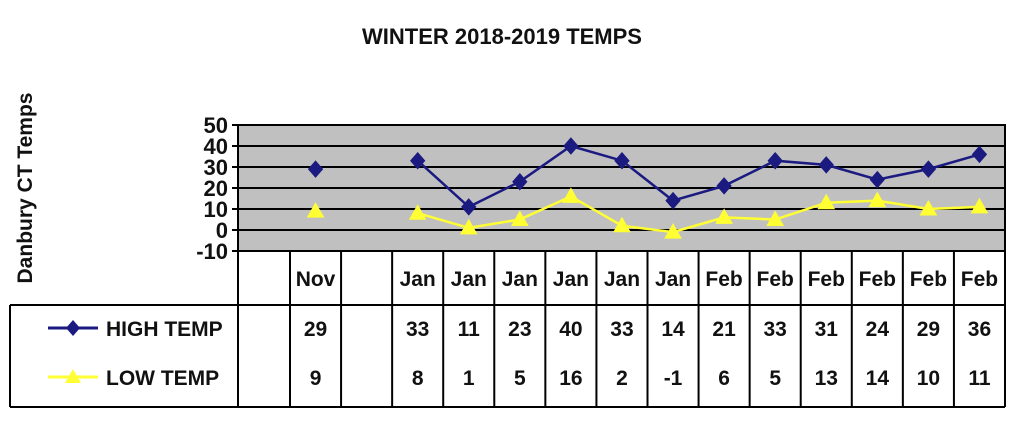 The height and width of the screenshot is (428, 1024). Describe the element at coordinates (878, 329) in the screenshot. I see `high-temp-value: 24` at that location.